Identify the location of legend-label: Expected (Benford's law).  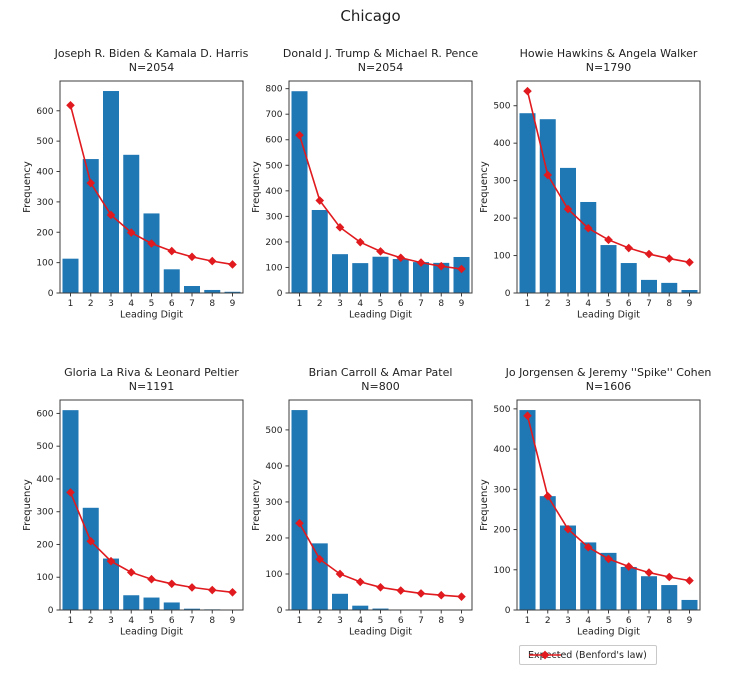
(587, 655).